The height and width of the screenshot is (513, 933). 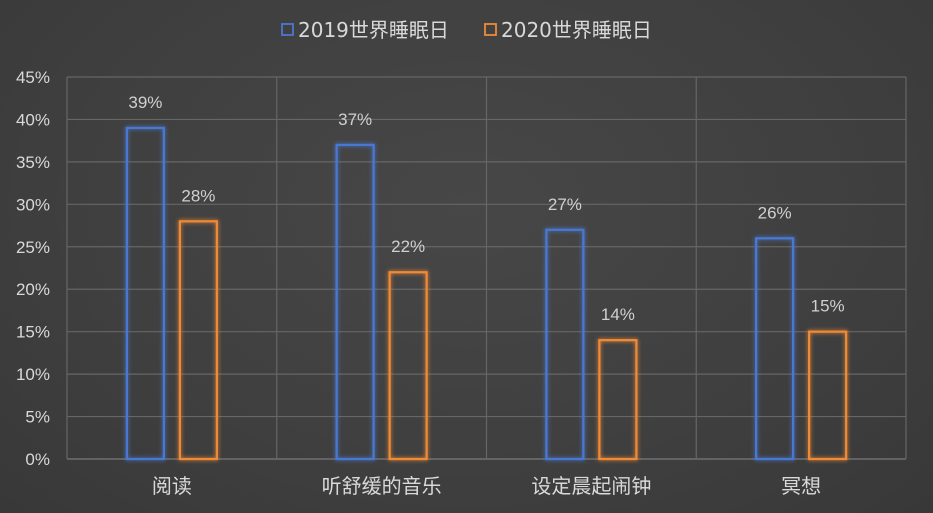 What do you see at coordinates (172, 486) in the screenshot?
I see `x-tick-label: 阅读` at bounding box center [172, 486].